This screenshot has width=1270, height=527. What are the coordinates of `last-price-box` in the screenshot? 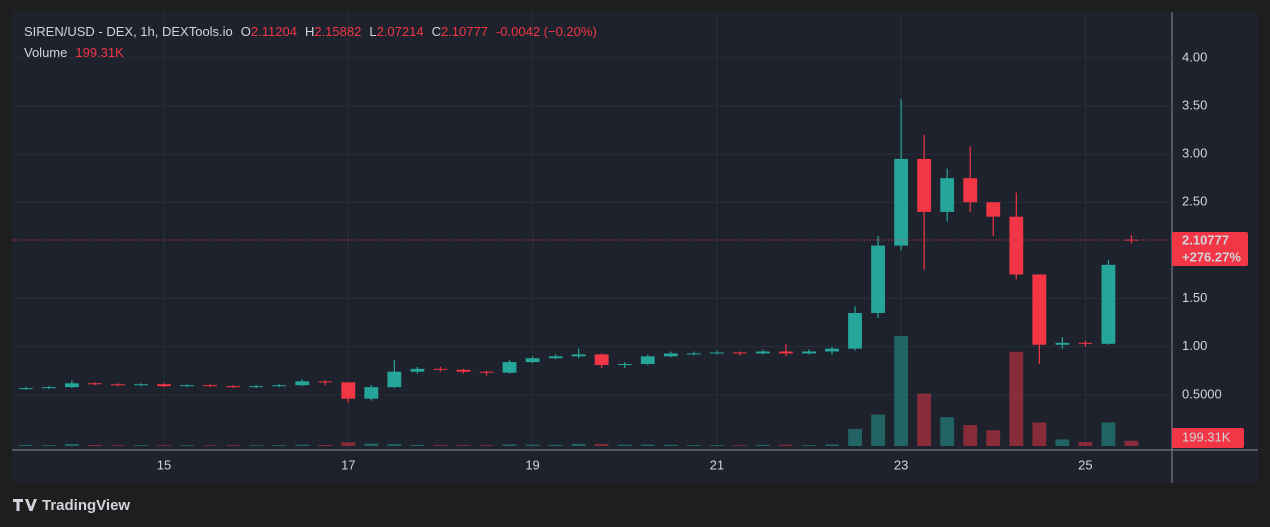 It's located at (1210, 249).